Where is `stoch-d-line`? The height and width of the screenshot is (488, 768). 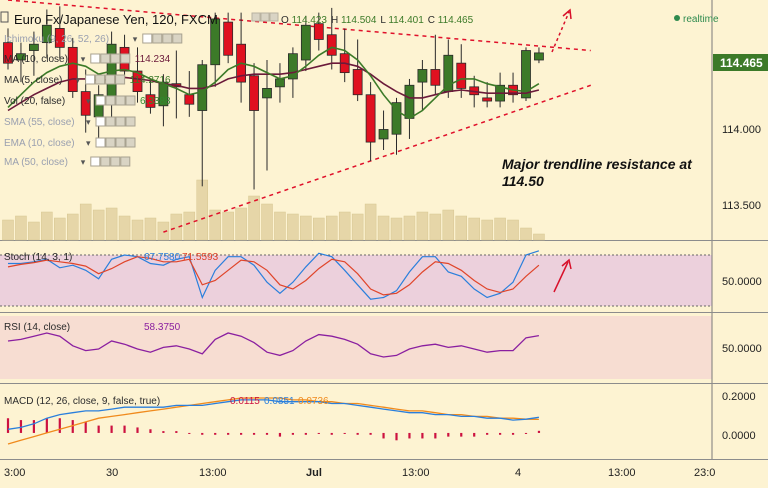 stoch-d-line is located at coordinates (273, 276).